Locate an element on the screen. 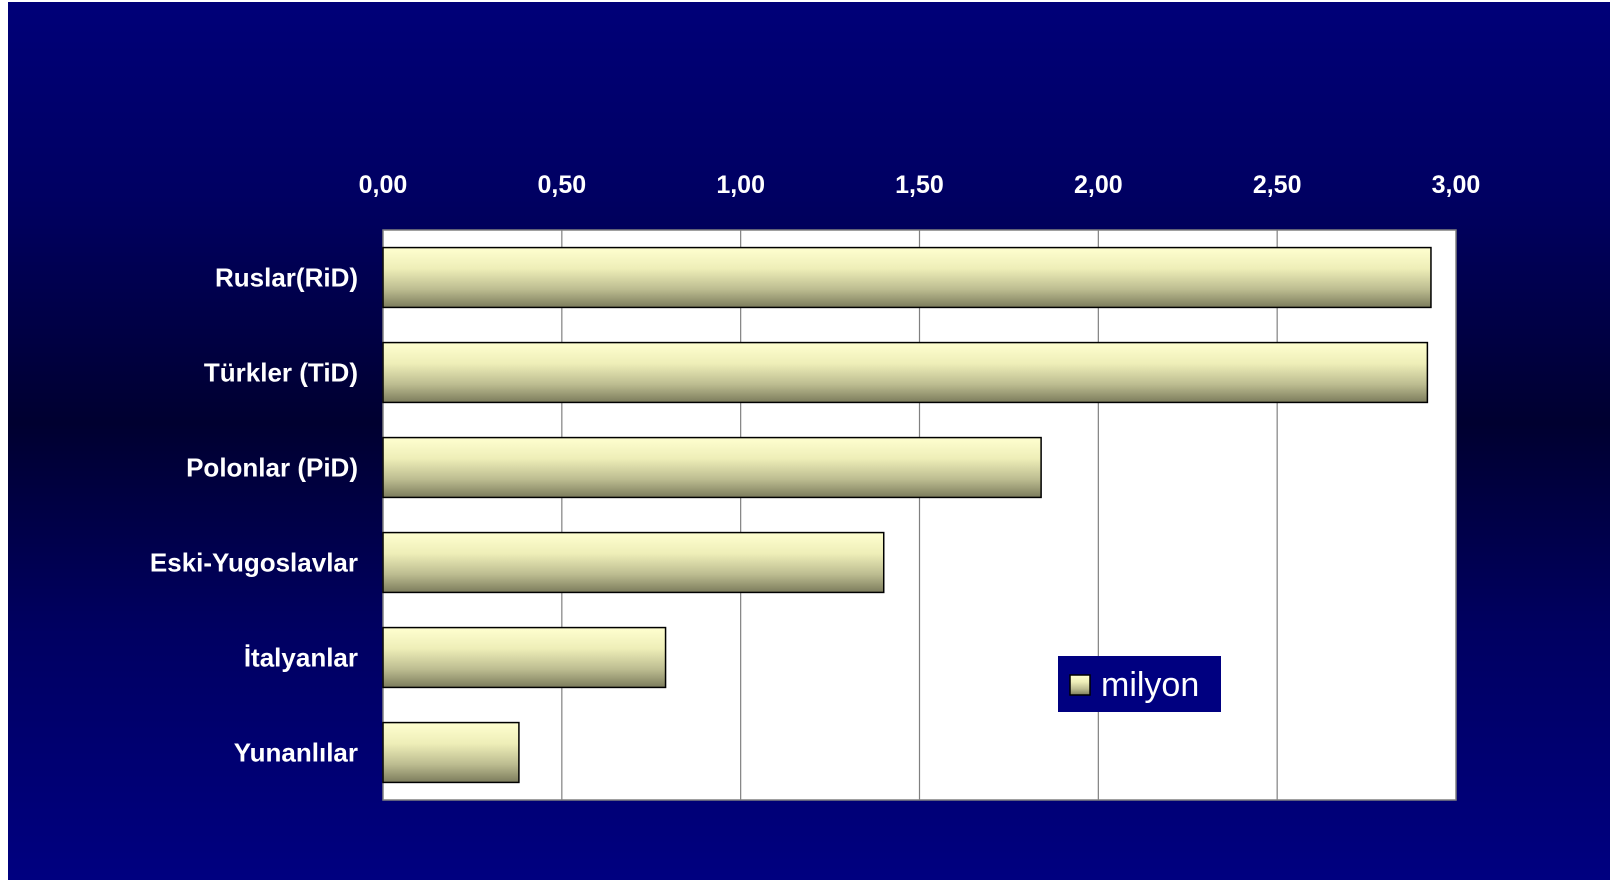  tick-label: 2,50 is located at coordinates (1277, 185).